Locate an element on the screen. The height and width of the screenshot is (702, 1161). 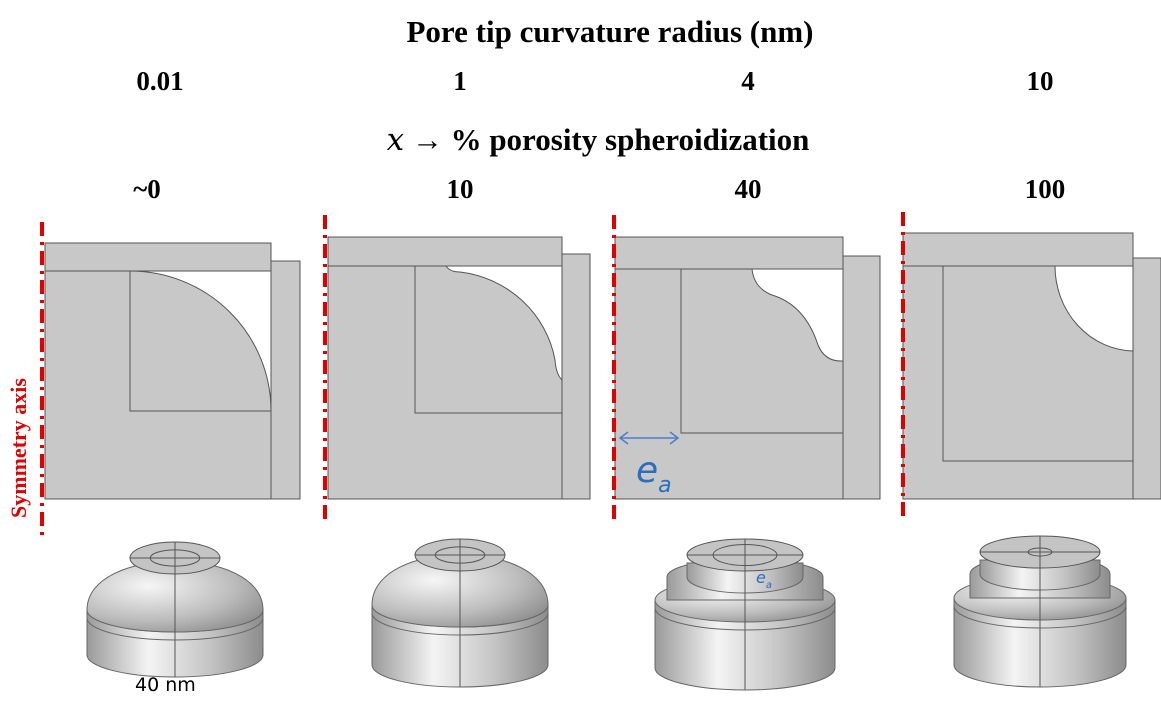
scale-label: 40 nm is located at coordinates (165, 685).